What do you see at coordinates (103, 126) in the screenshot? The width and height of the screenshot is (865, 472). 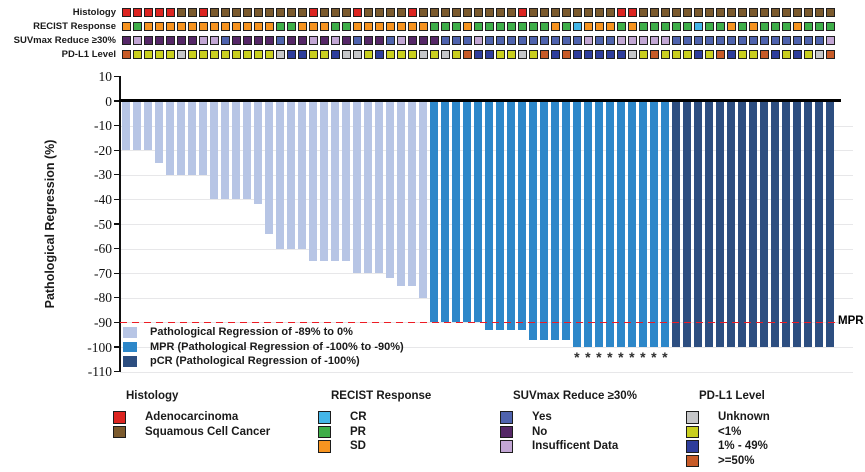 I see `y-tick-label: -10` at bounding box center [103, 126].